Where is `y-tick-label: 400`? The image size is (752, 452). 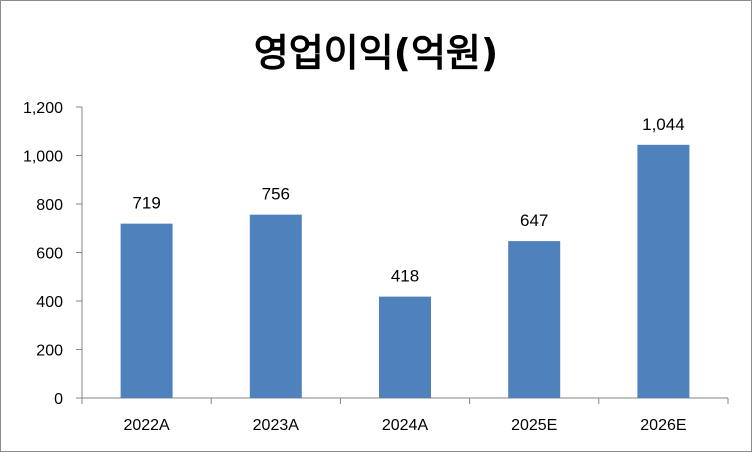
y-tick-label: 400 is located at coordinates (49, 302).